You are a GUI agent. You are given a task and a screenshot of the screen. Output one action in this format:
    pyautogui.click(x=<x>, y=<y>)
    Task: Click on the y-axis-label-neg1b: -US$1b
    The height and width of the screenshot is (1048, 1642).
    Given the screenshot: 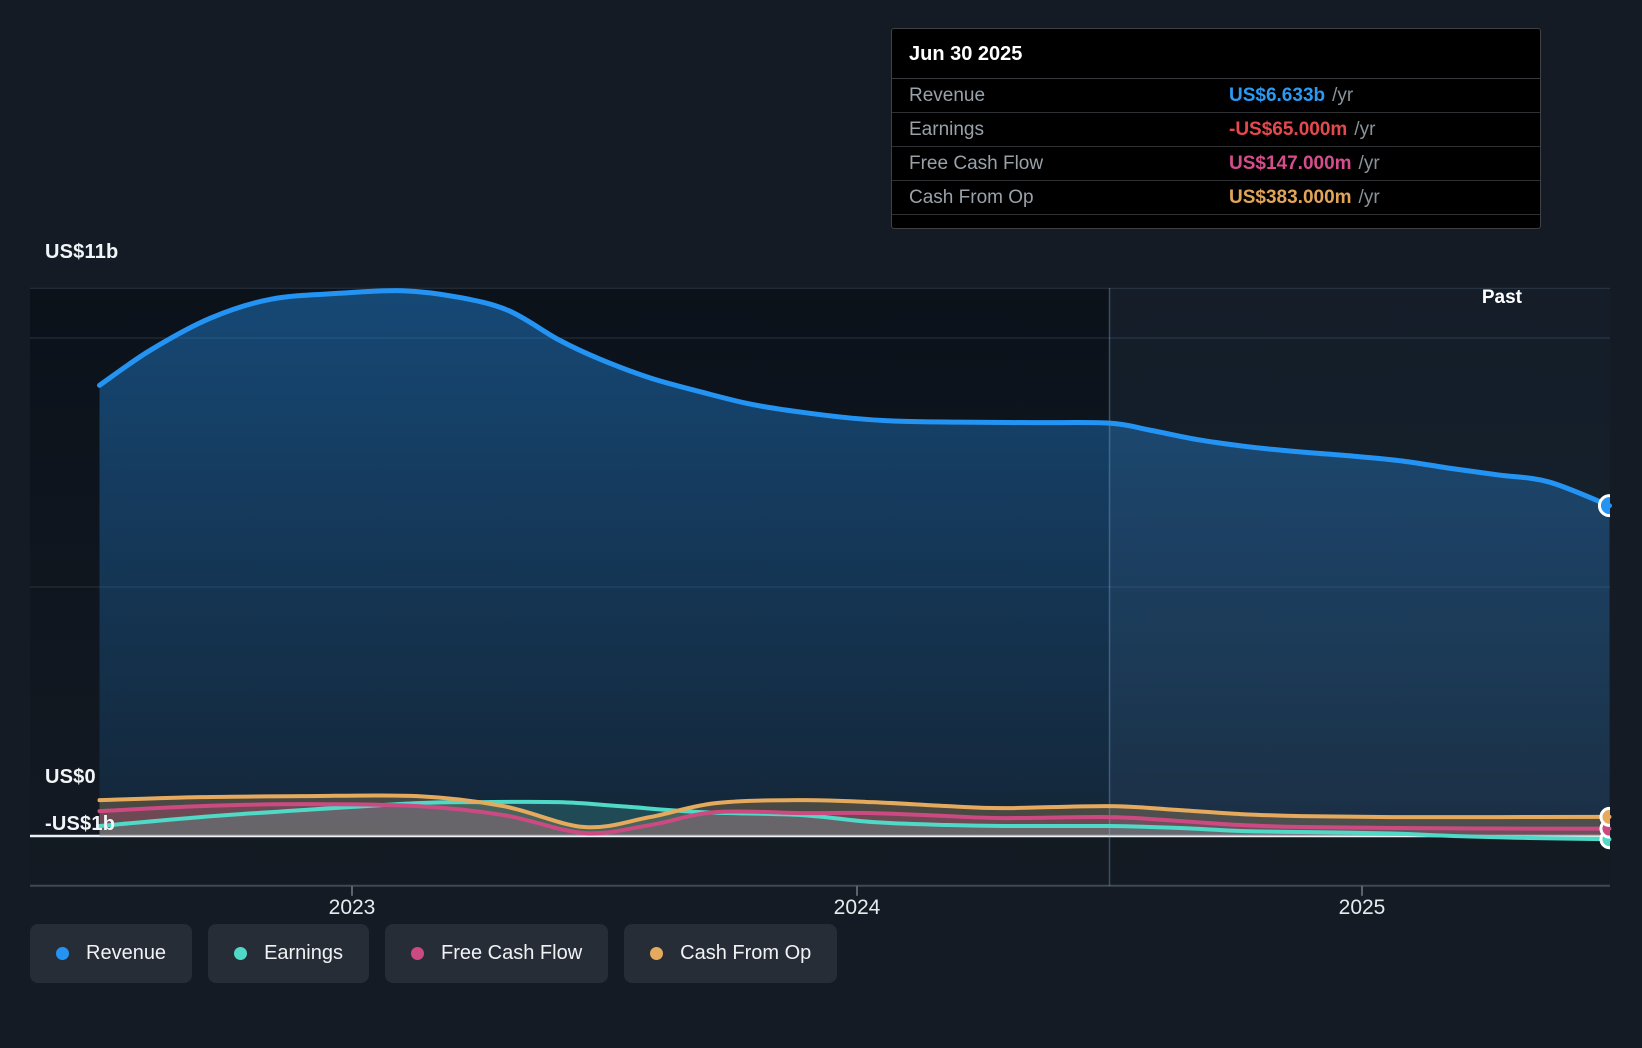 What is the action you would take?
    pyautogui.click(x=80, y=824)
    